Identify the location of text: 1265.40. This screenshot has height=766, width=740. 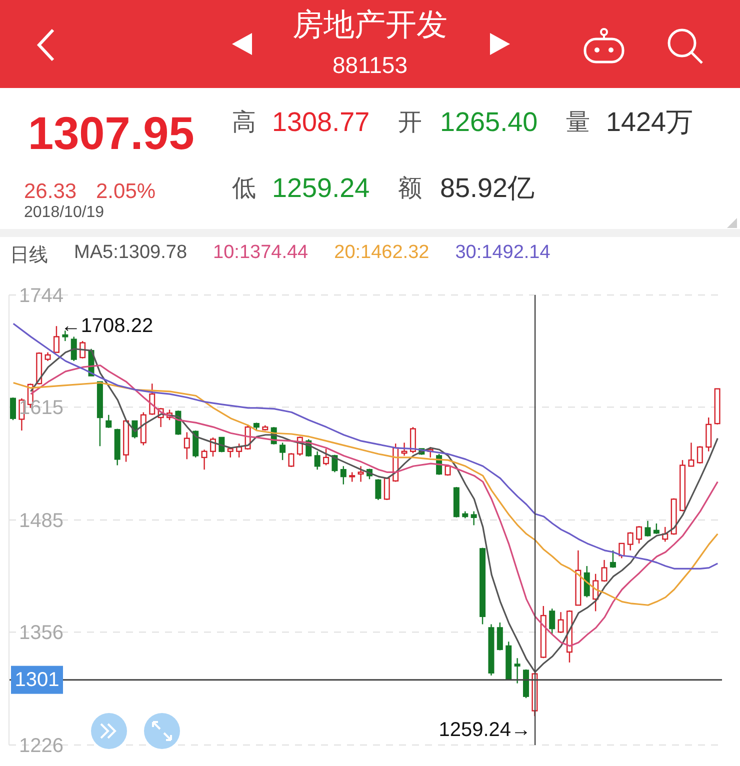
(489, 122).